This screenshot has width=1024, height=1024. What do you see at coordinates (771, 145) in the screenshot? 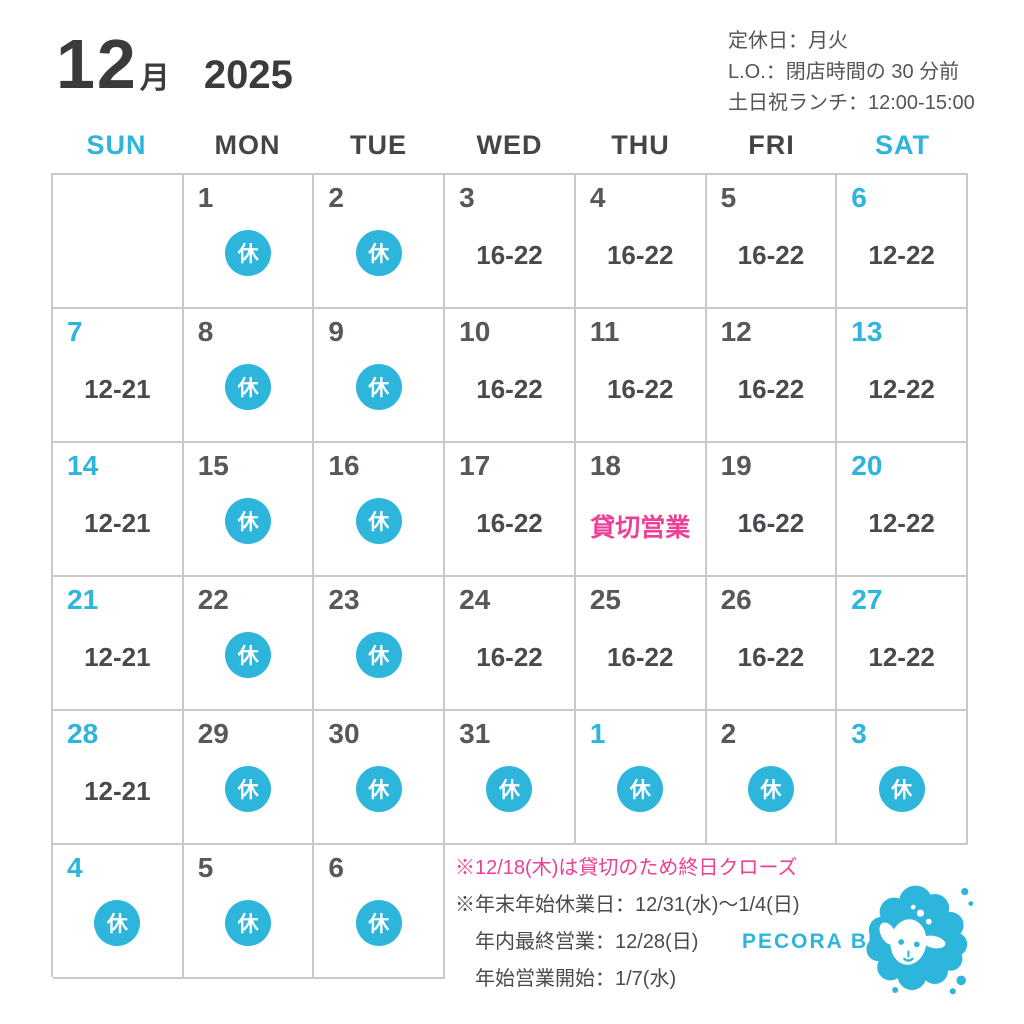
I see `day-header-fri: FRI` at bounding box center [771, 145].